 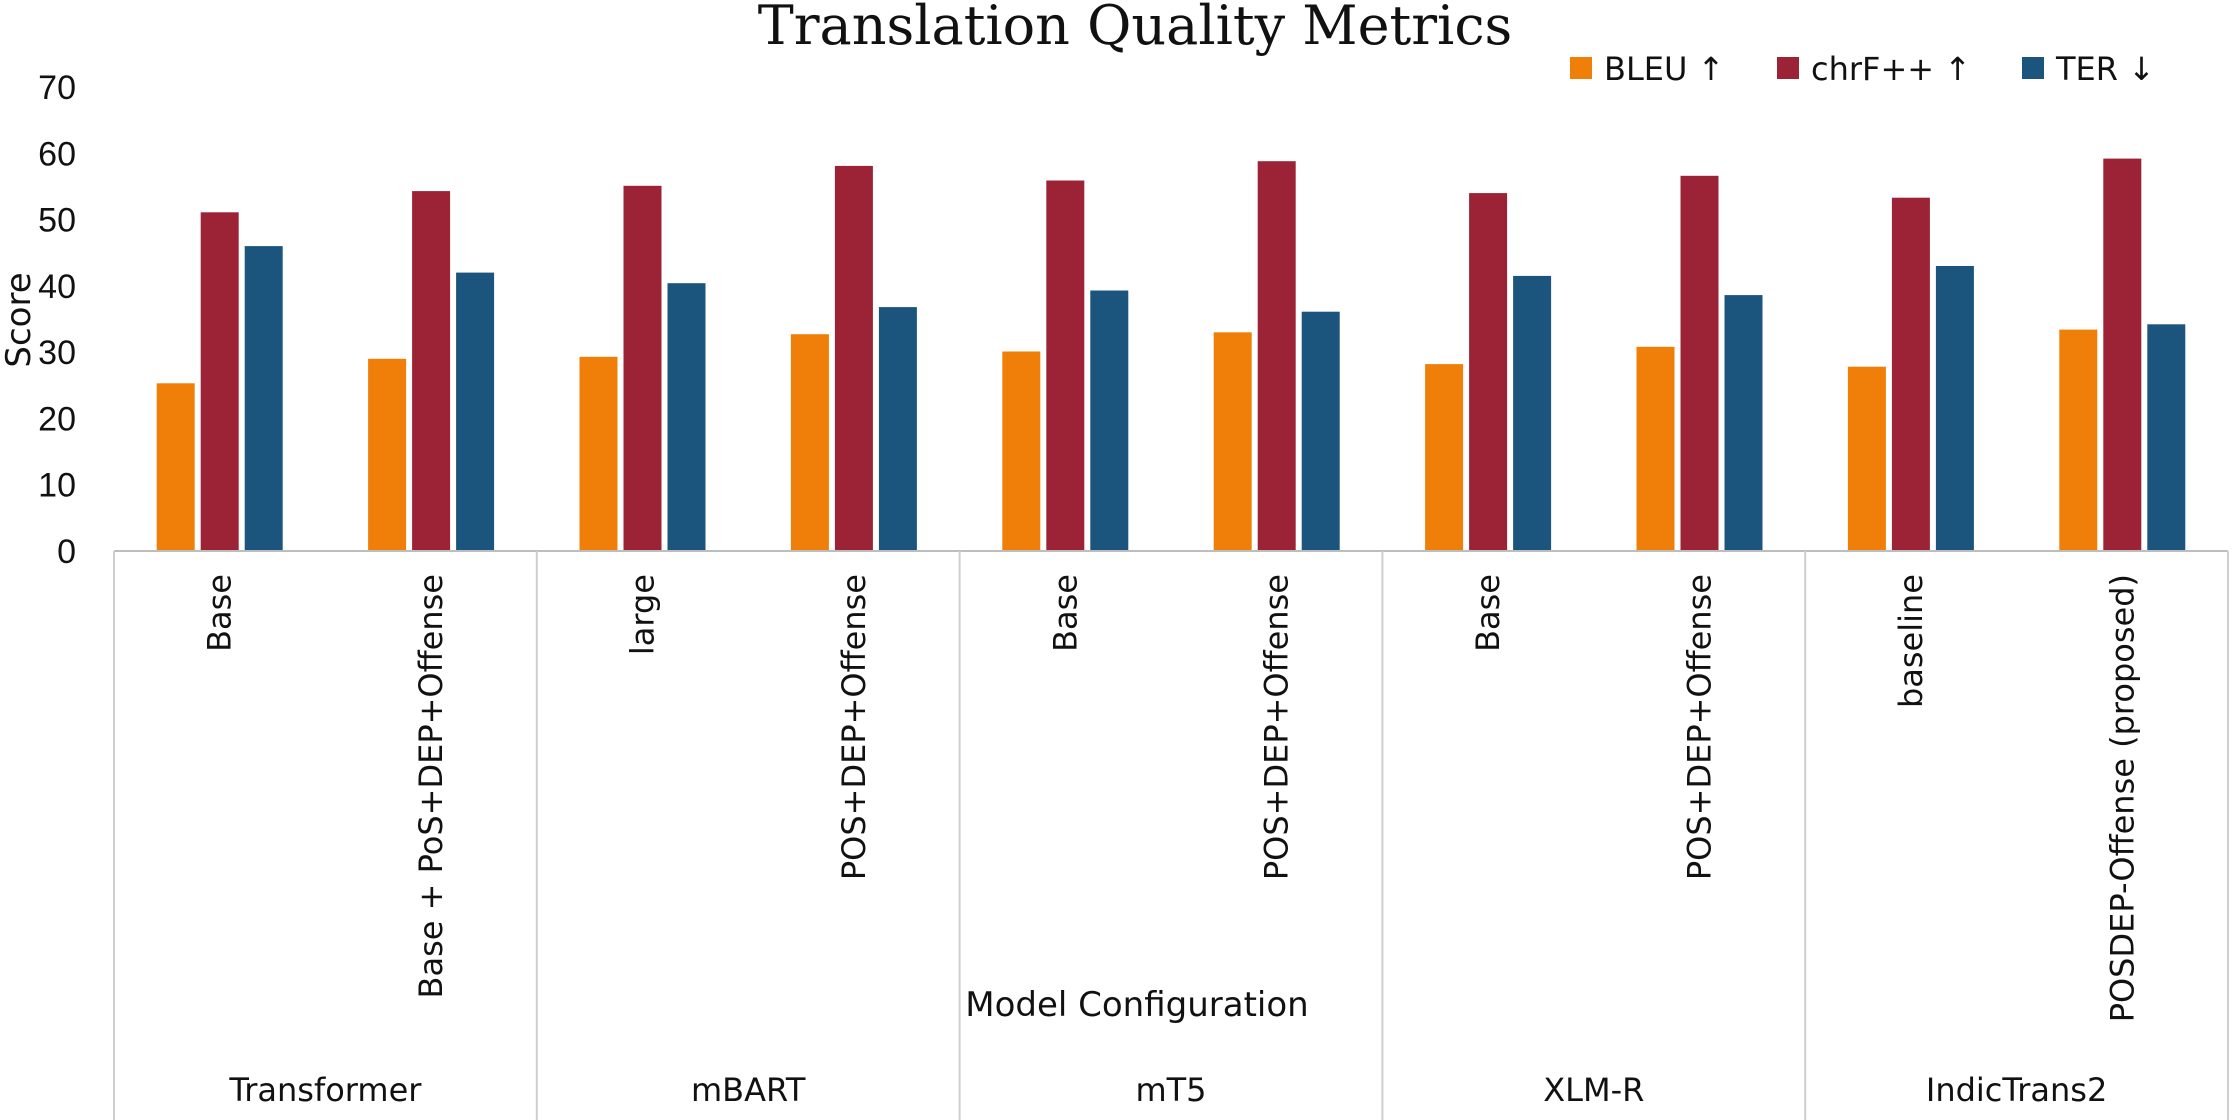 I want to click on y-tick-label: 60, so click(x=57, y=154).